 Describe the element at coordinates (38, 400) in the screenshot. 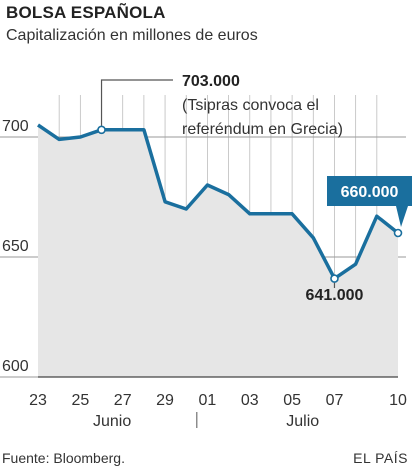

I see `x-tick-label: 23` at that location.